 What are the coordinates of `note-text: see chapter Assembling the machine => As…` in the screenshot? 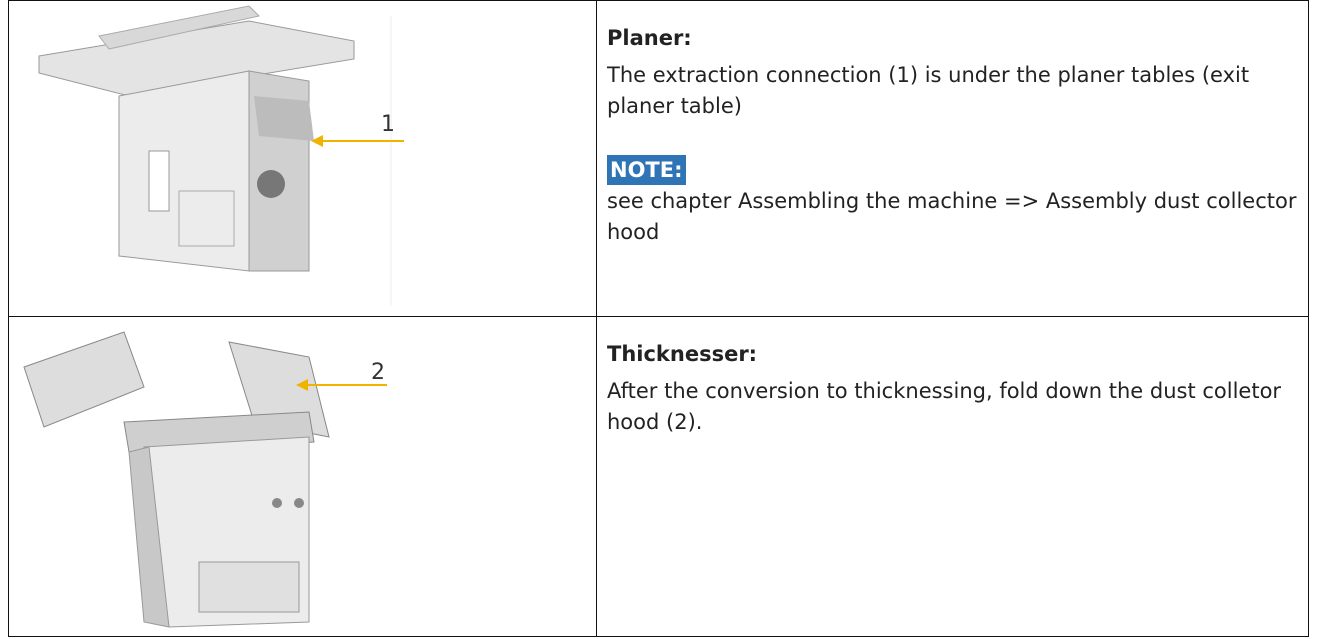 It's located at (952, 216).